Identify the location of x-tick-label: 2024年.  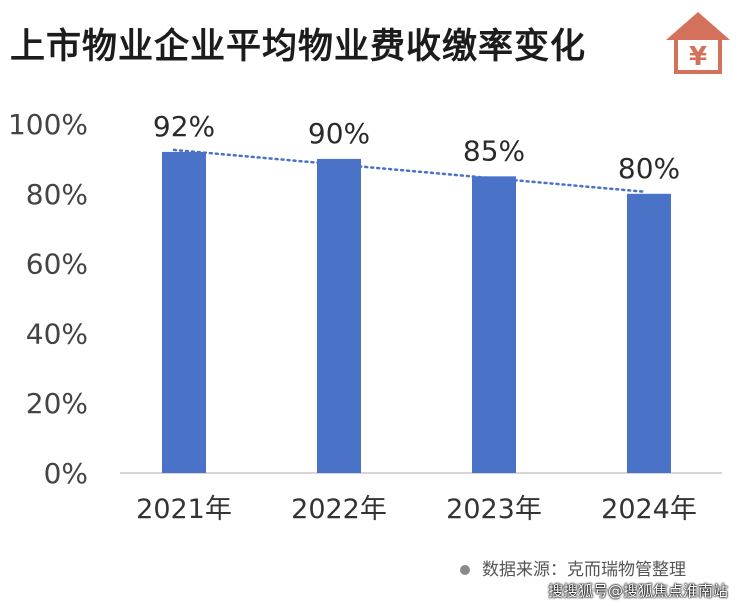
(649, 509).